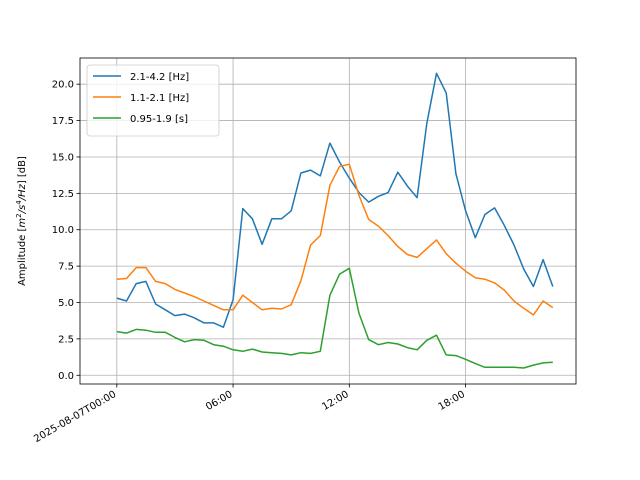 This screenshot has height=480, width=640. I want to click on legend-label: 2.1-4.2 [Hz], so click(159, 77).